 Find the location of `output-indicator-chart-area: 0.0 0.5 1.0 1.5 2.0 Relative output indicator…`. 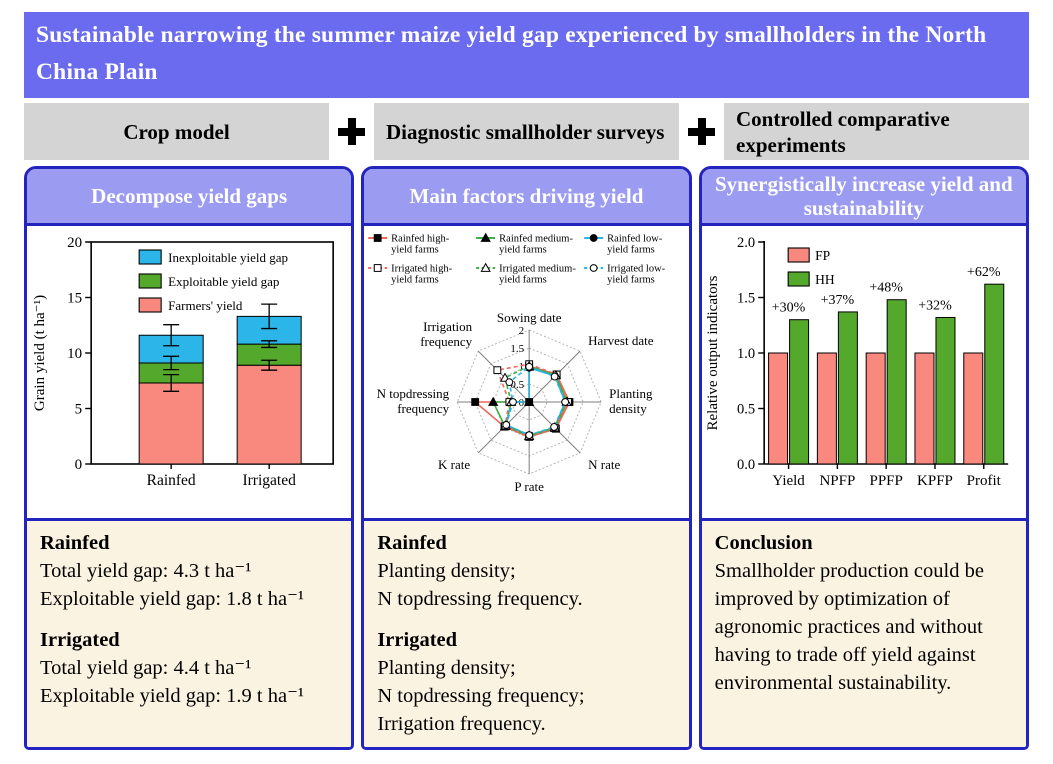

output-indicator-chart-area: 0.0 0.5 1.0 1.5 2.0 Relative output indicator… is located at coordinates (863, 372).